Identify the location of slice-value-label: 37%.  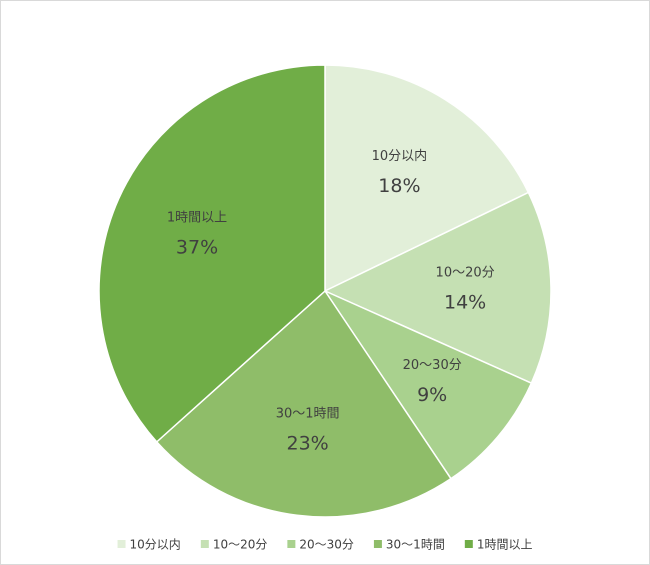
(197, 247).